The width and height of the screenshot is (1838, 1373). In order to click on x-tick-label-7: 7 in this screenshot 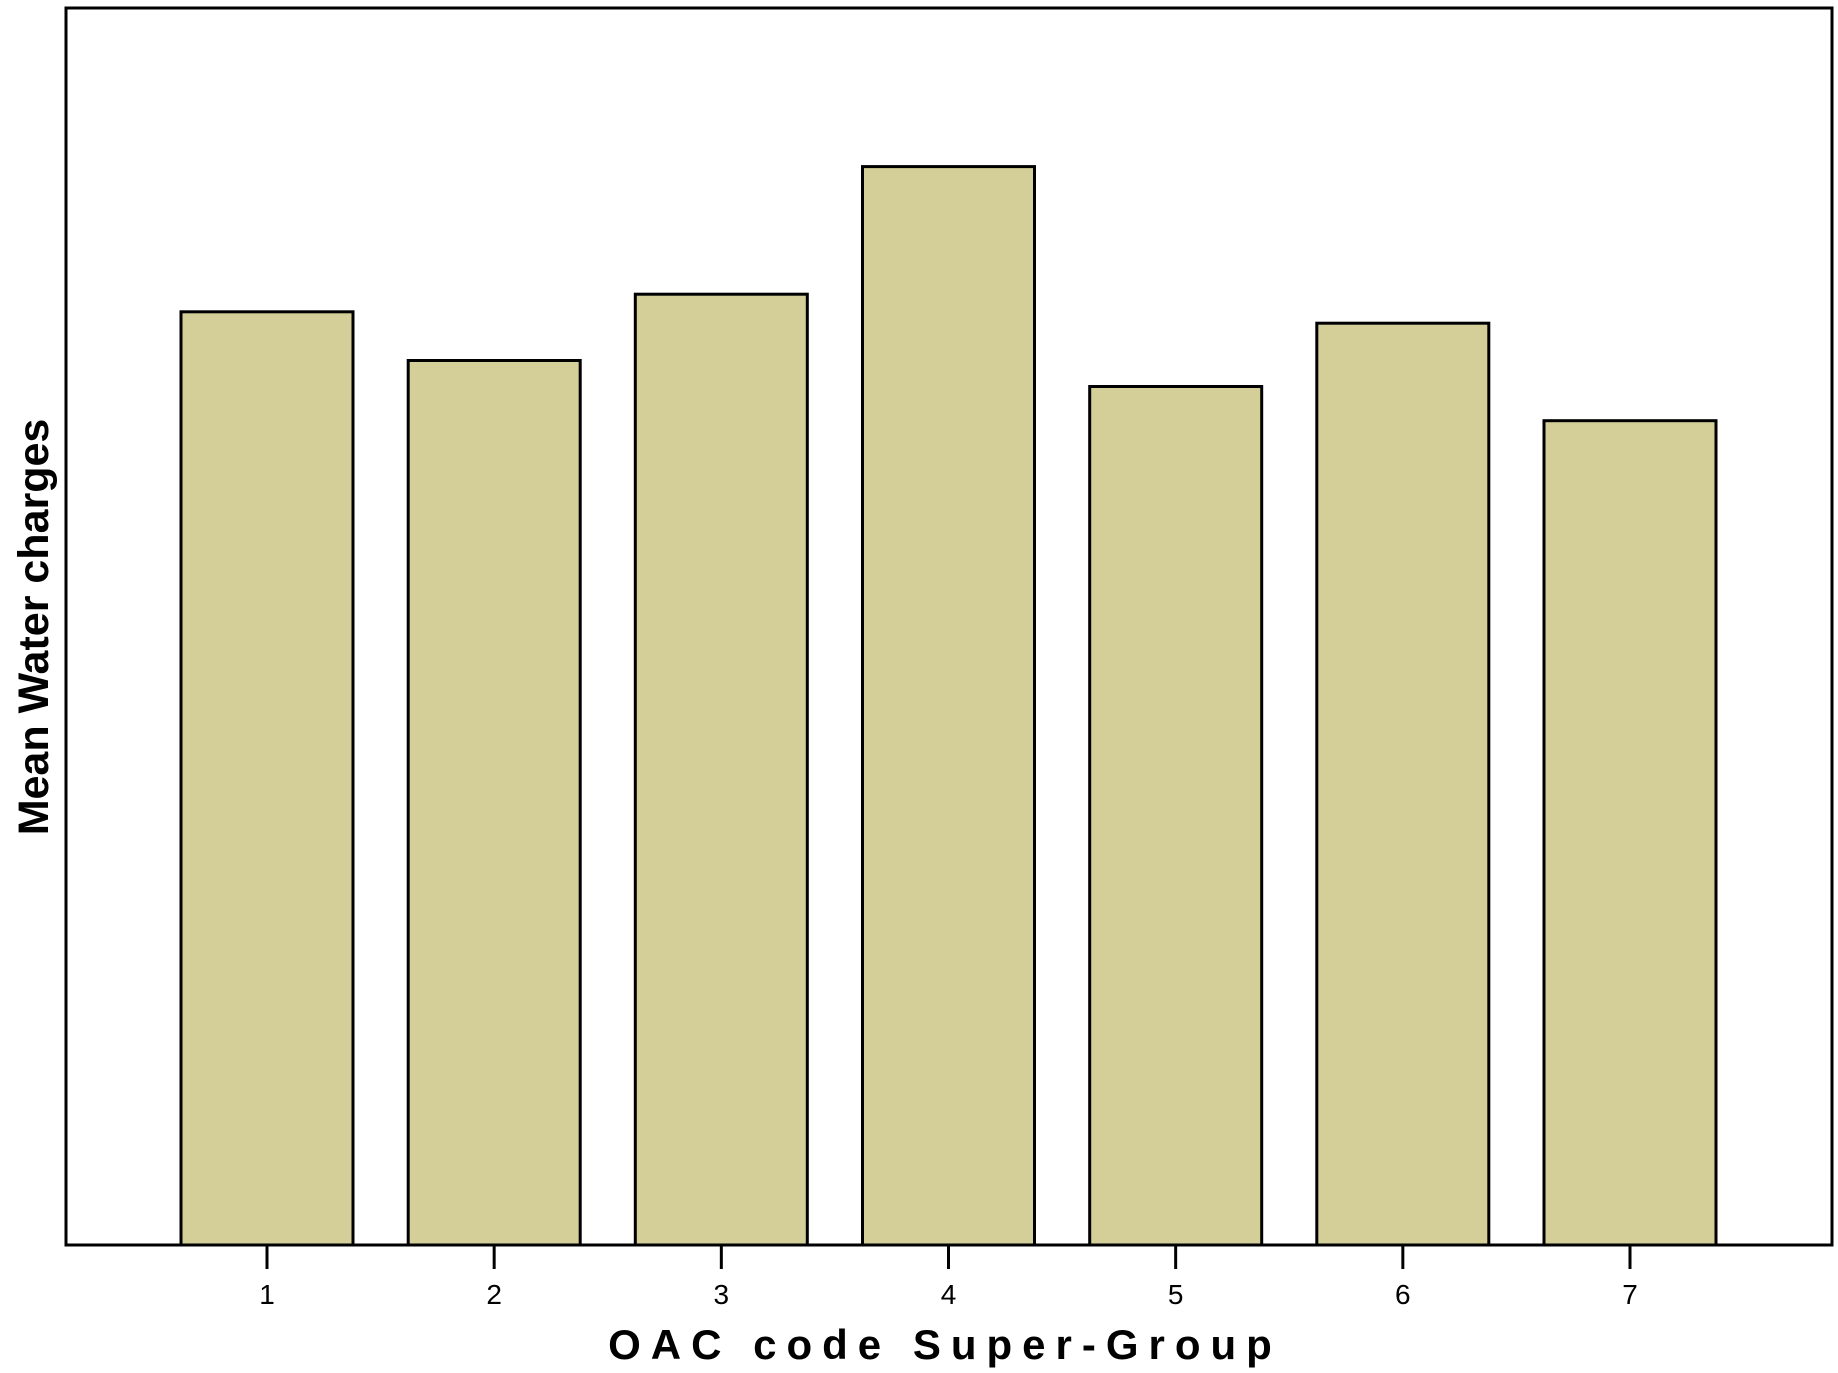, I will do `click(1630, 1294)`.